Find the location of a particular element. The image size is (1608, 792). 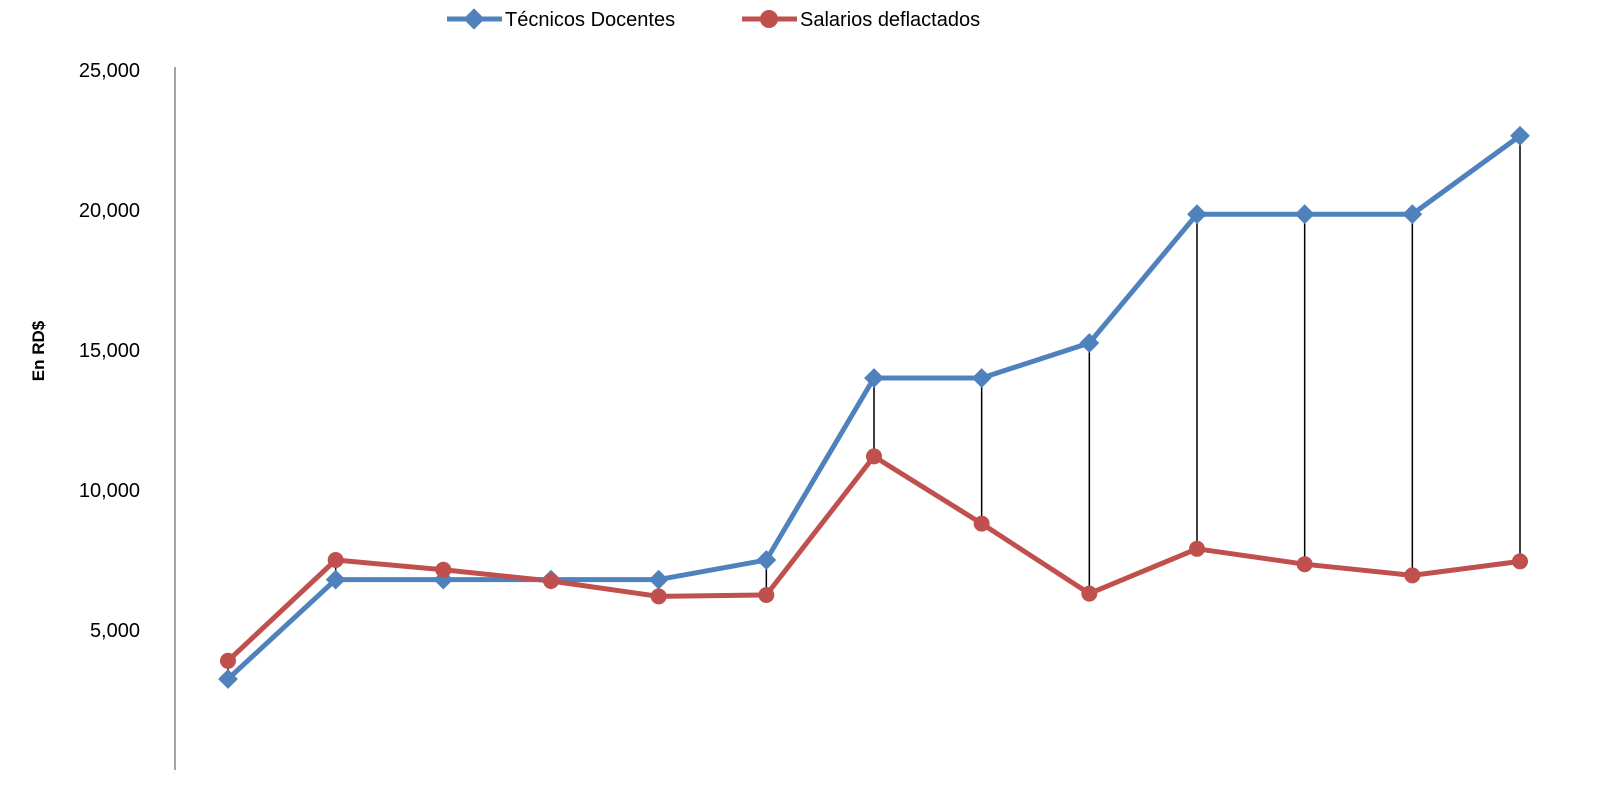

legend: Técnicos Docentes Salarios deflactados is located at coordinates (713, 19).